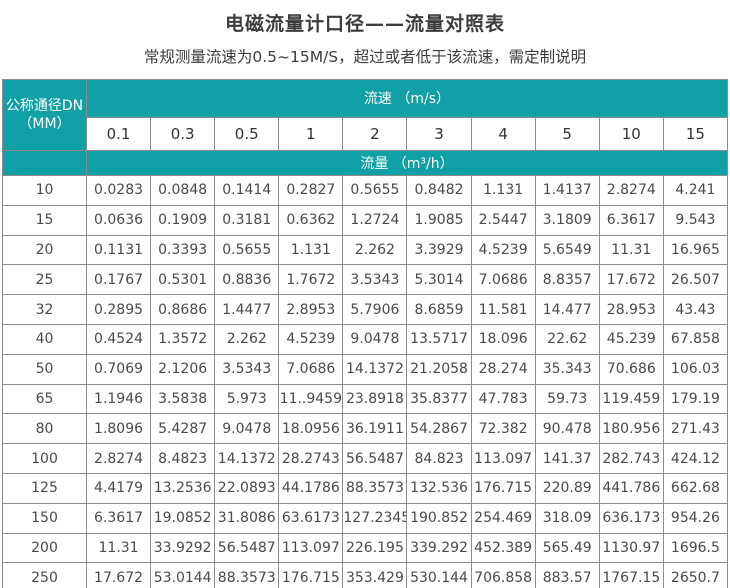 This screenshot has height=588, width=730. Describe the element at coordinates (311, 458) in the screenshot. I see `flow-value-cell: 28.2743` at that location.